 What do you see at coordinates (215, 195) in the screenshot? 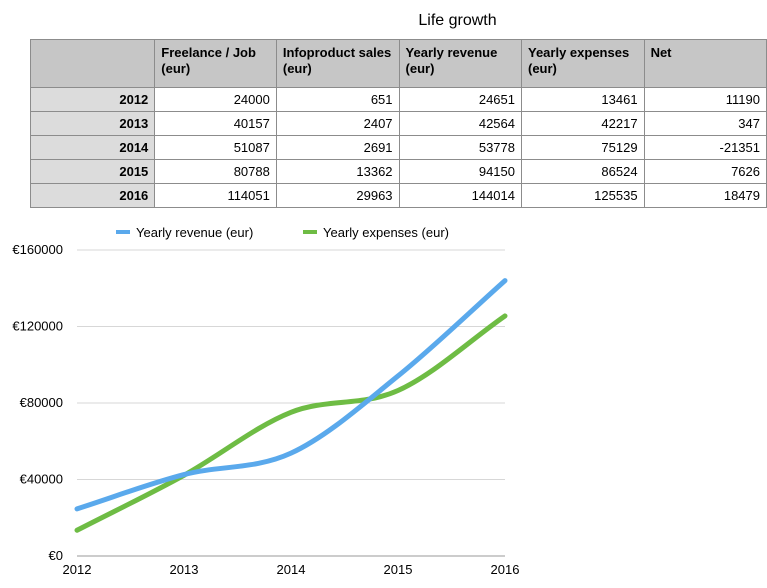
I see `table-cell: 114051` at bounding box center [215, 195].